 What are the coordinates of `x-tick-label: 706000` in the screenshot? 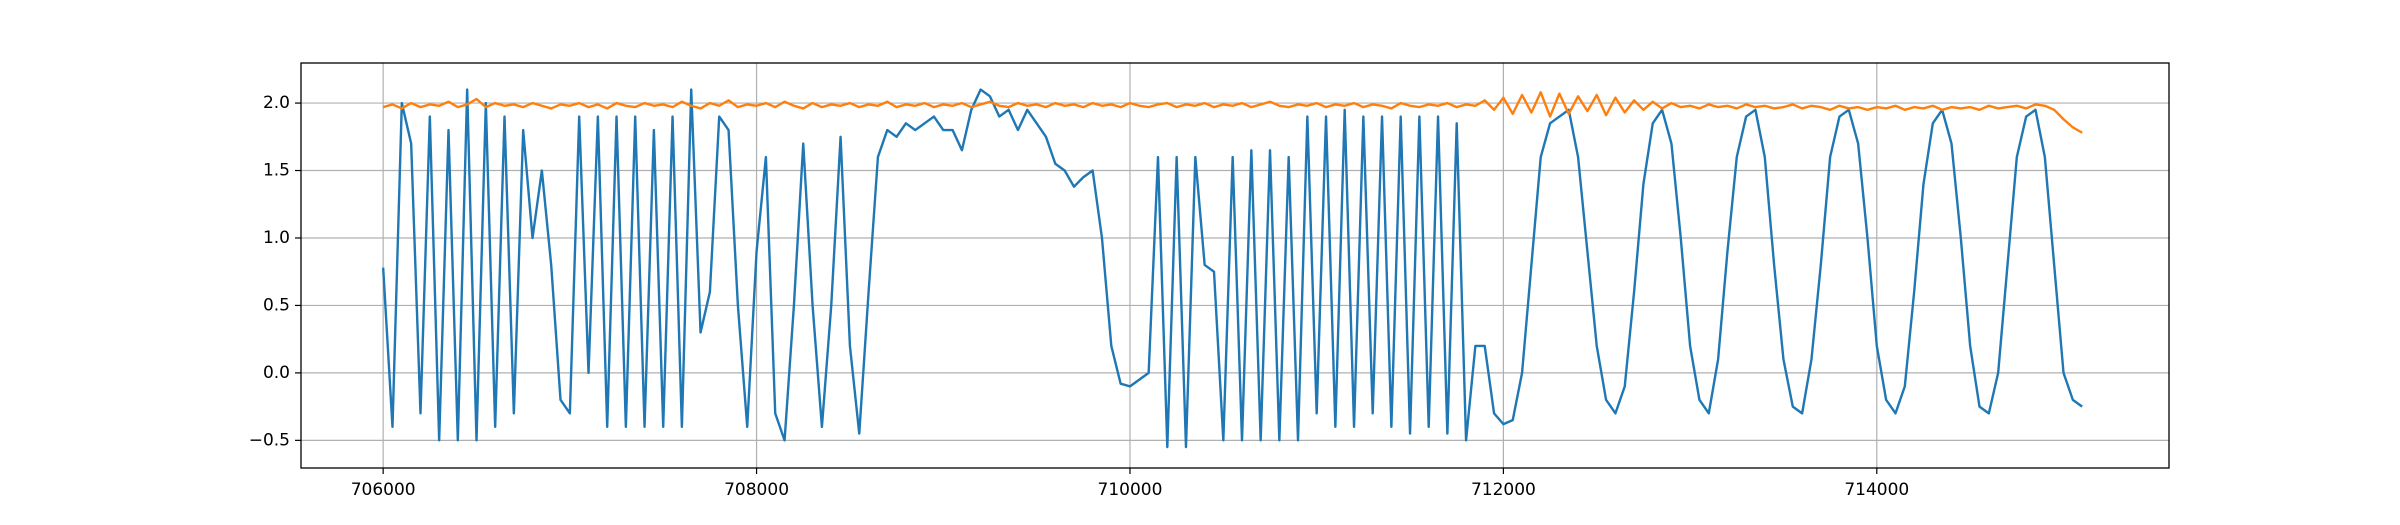 It's located at (383, 490).